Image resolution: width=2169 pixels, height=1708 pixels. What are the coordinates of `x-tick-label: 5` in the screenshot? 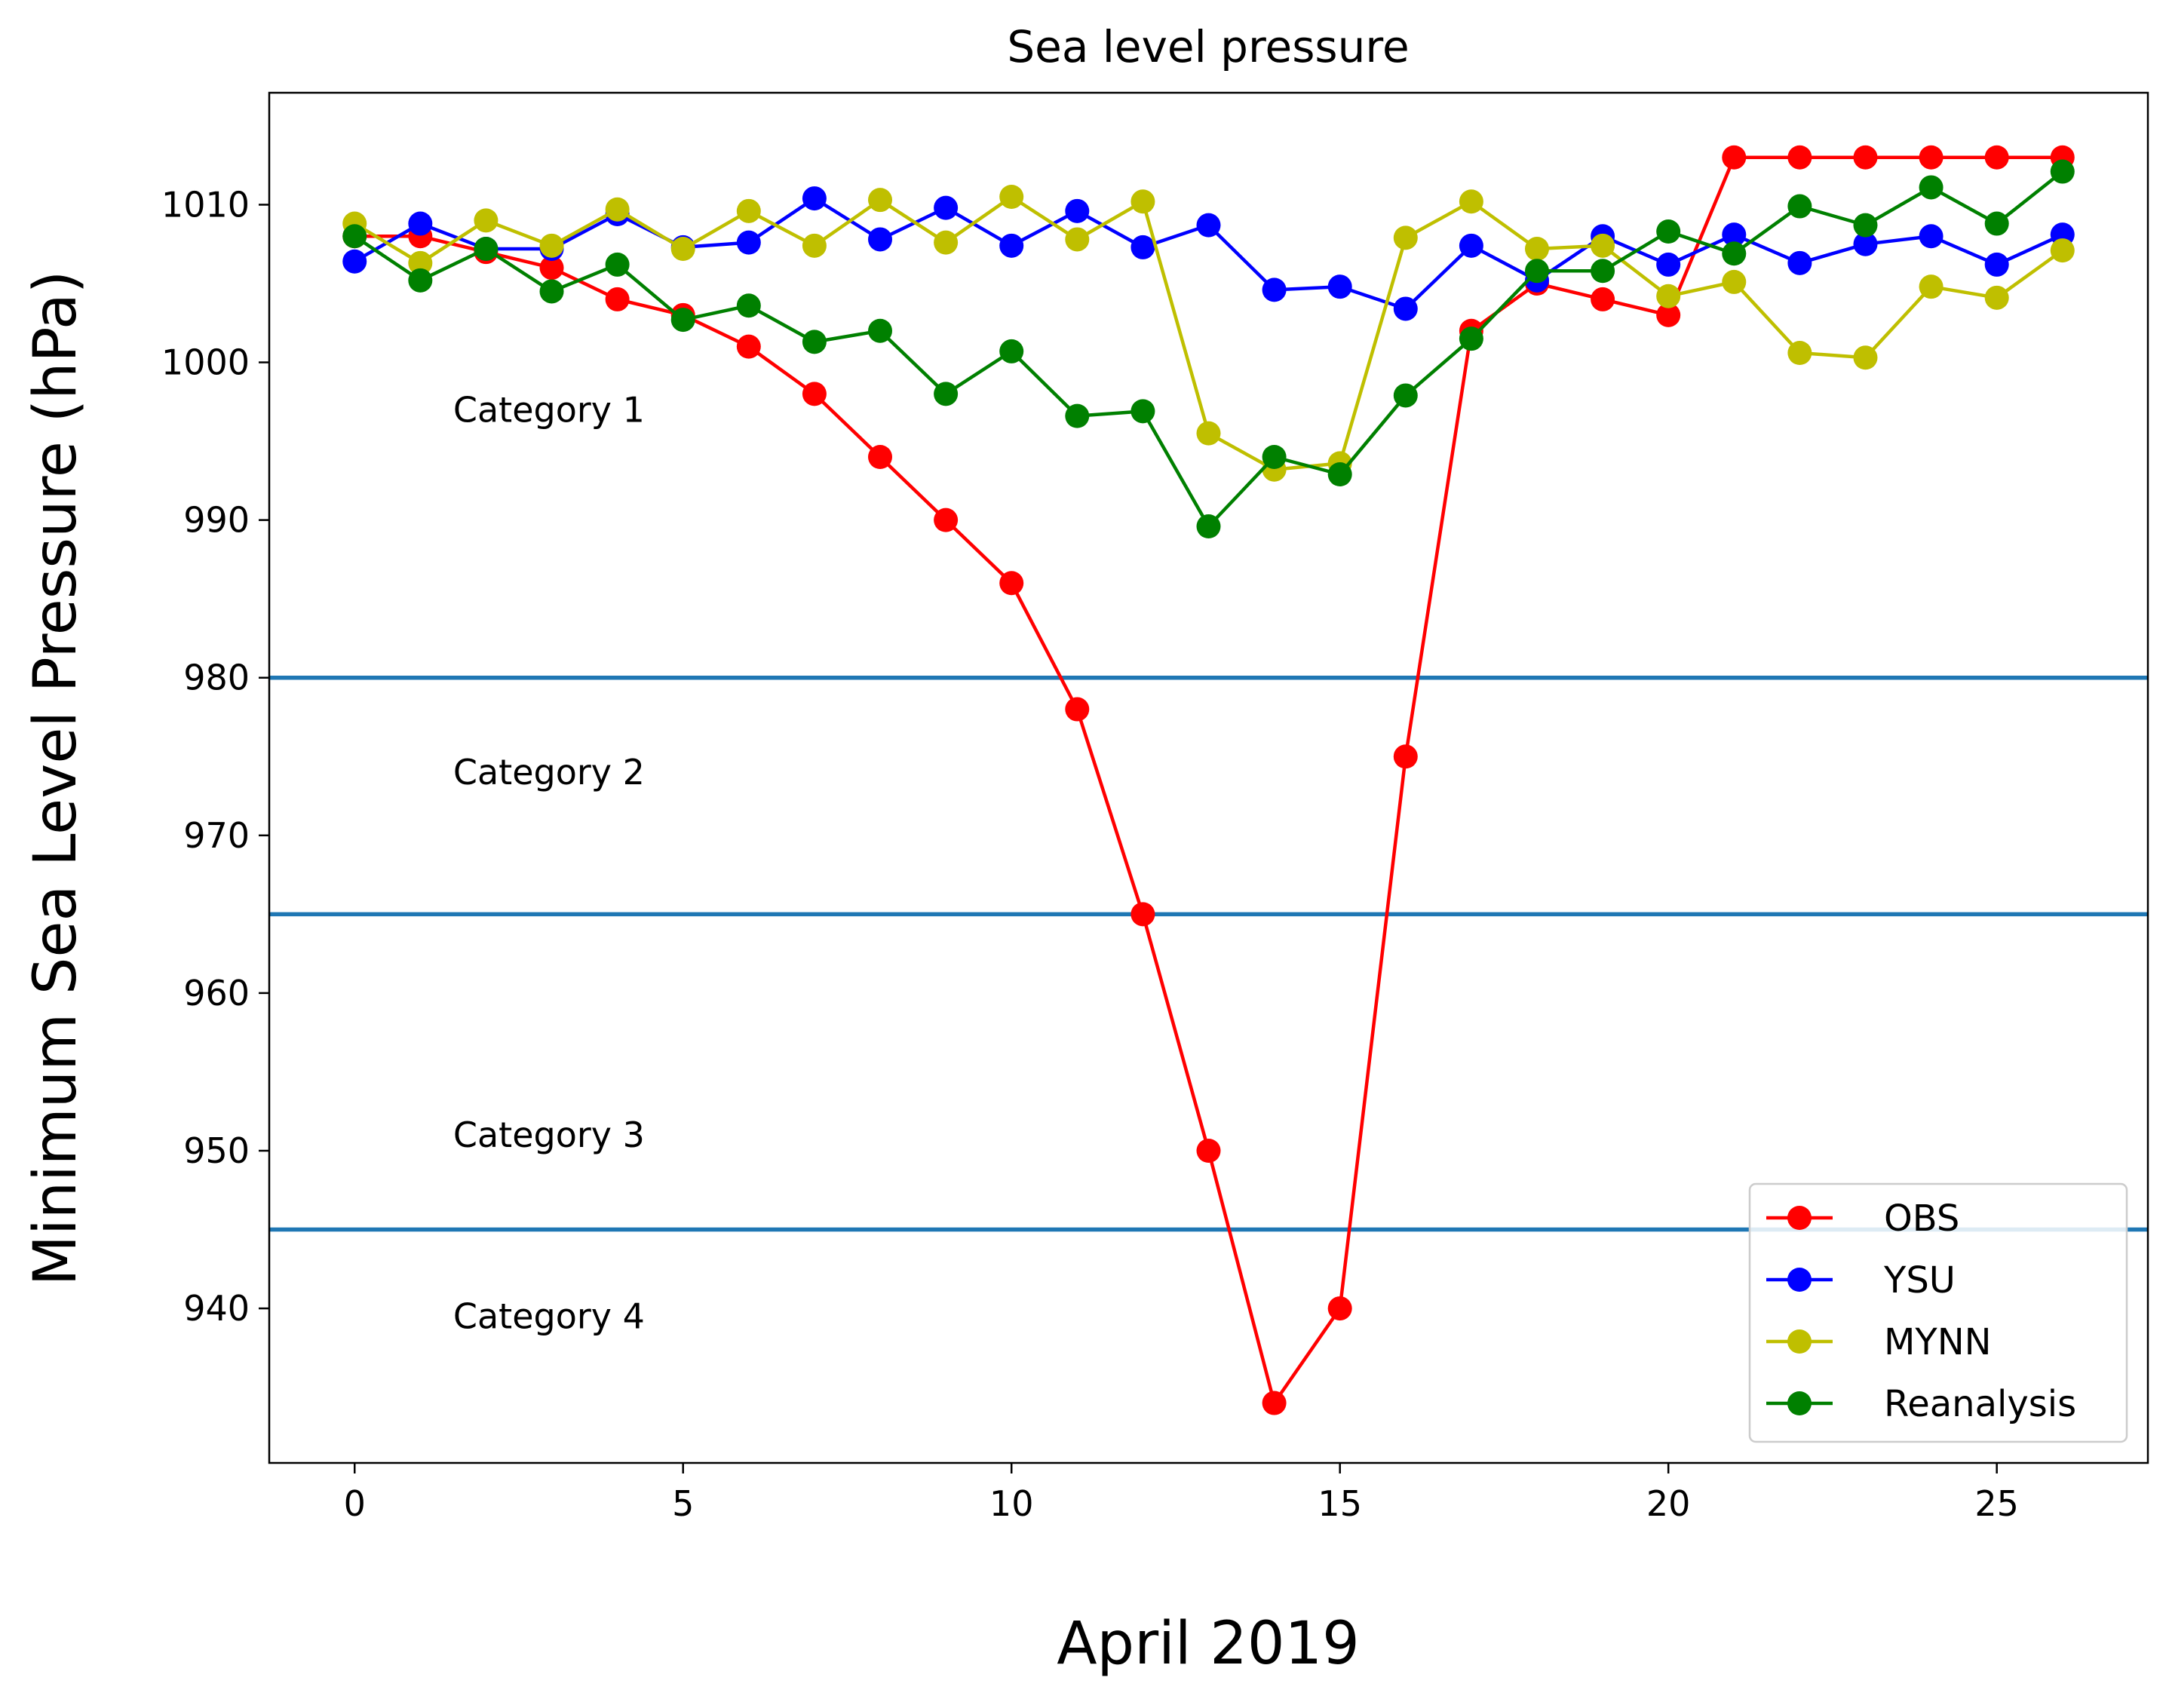 It's located at (683, 1503).